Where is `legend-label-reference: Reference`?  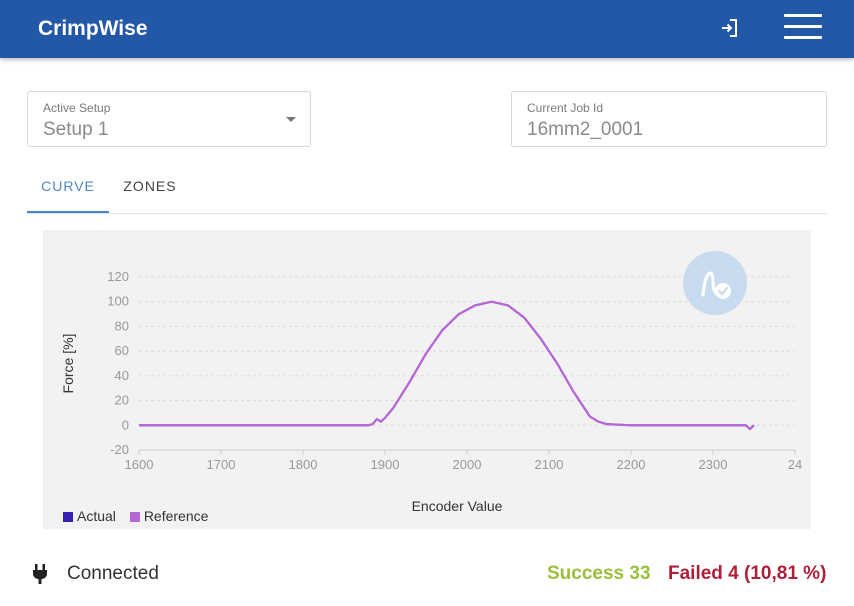
legend-label-reference: Reference is located at coordinates (176, 516).